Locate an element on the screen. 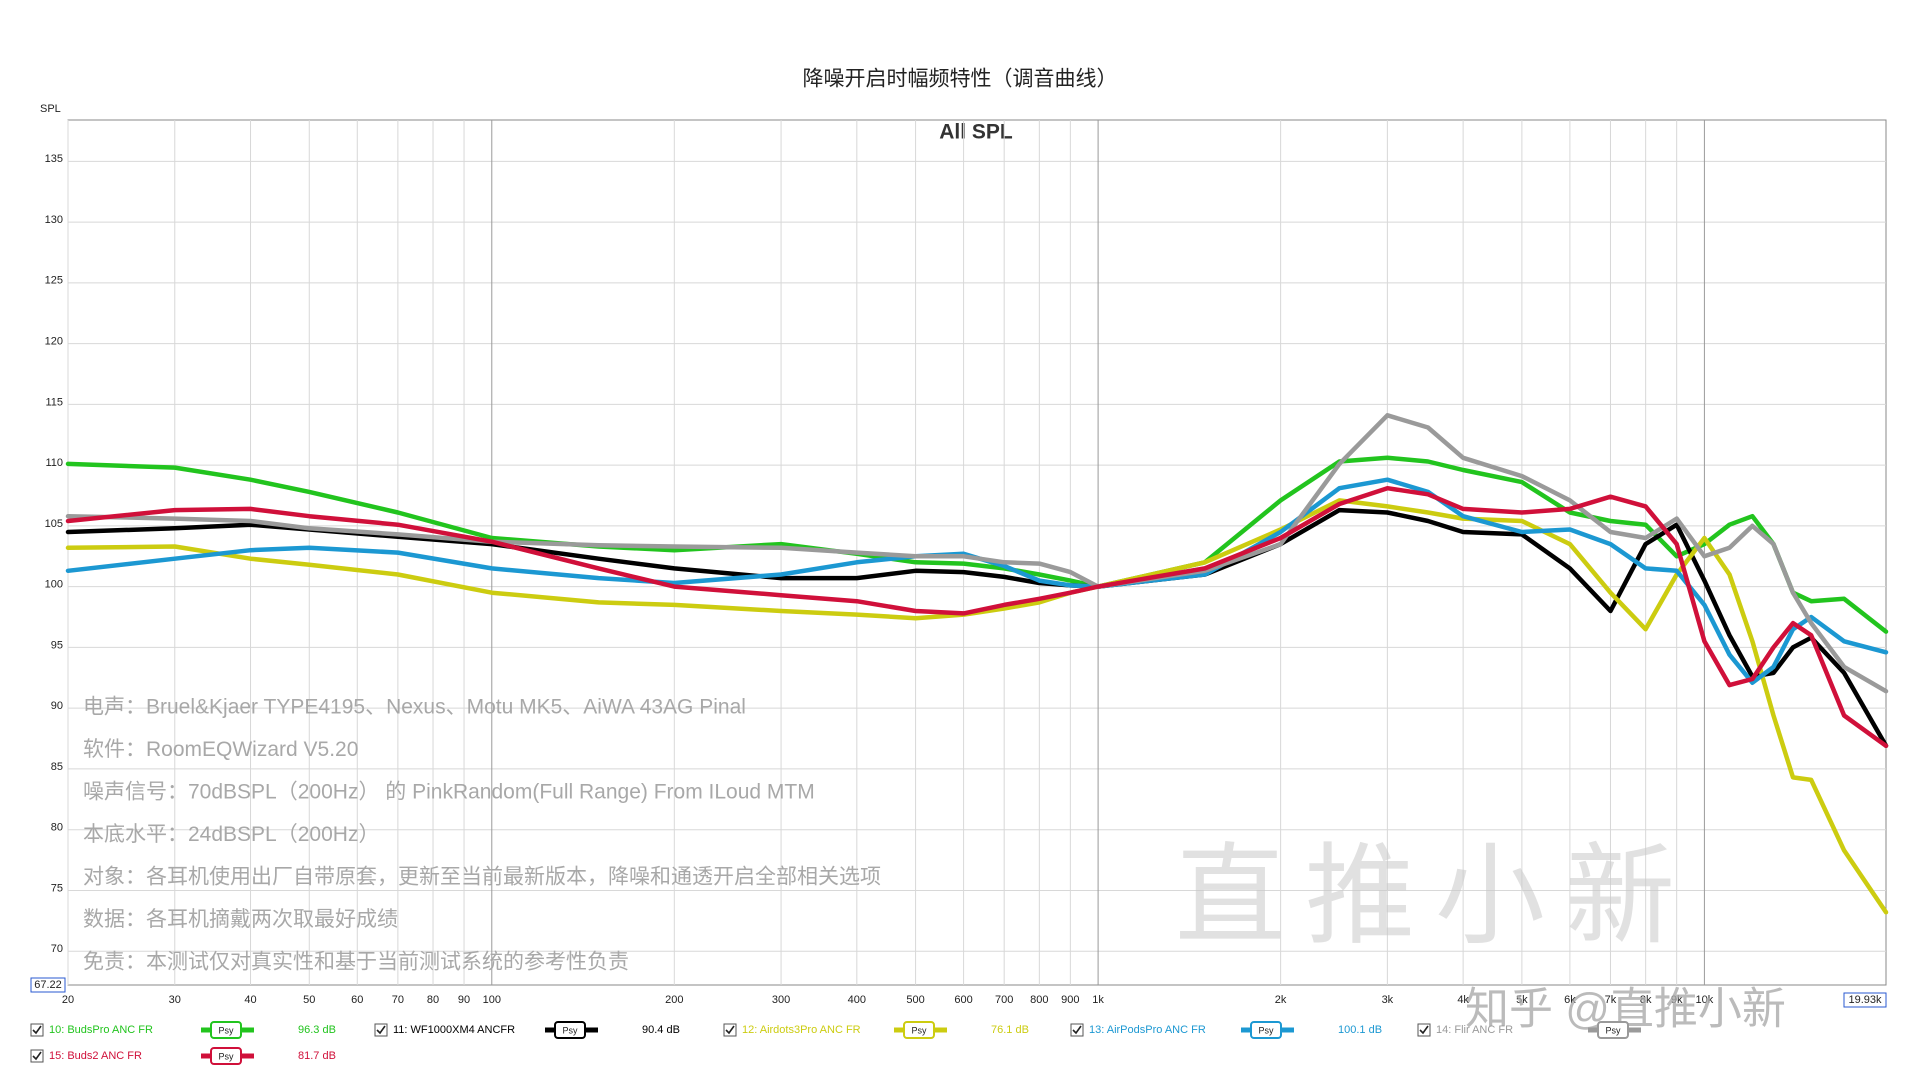 The height and width of the screenshot is (1080, 1920). x-tick-label: 200 is located at coordinates (674, 1000).